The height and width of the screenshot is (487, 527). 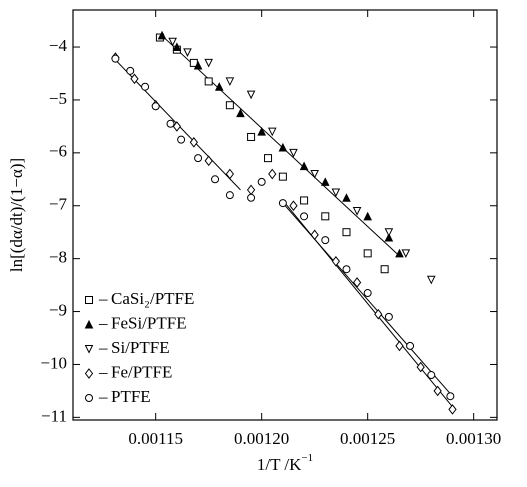 What do you see at coordinates (58, 309) in the screenshot?
I see `y-tick-label: −9` at bounding box center [58, 309].